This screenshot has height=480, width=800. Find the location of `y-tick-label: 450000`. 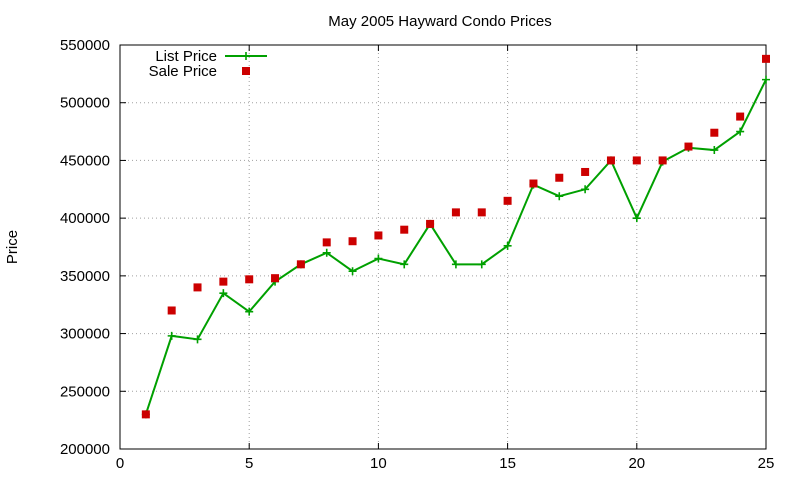

y-tick-label: 450000 is located at coordinates (85, 160).